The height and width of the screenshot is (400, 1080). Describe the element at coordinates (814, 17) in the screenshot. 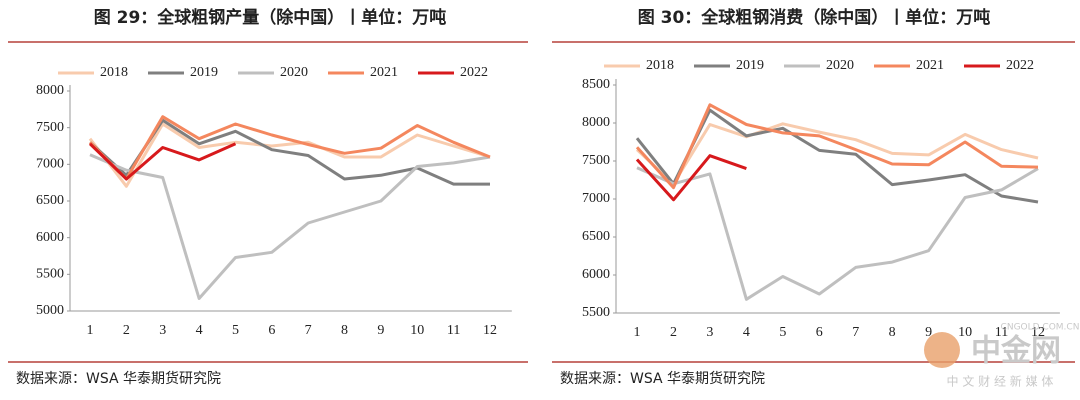

I see `chart-title: 图 30：全球粗钢消费（除中国）丨单位：万吨` at that location.